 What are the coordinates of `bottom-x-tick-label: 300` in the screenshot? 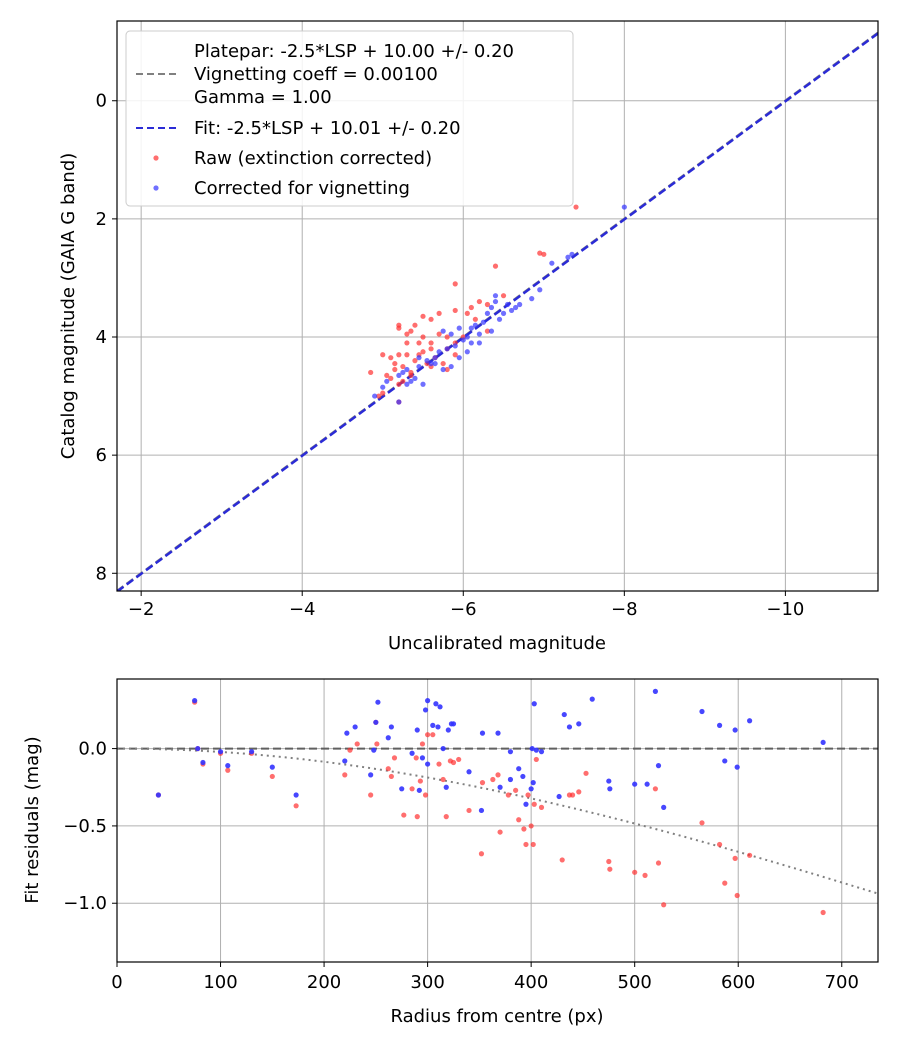 It's located at (427, 982).